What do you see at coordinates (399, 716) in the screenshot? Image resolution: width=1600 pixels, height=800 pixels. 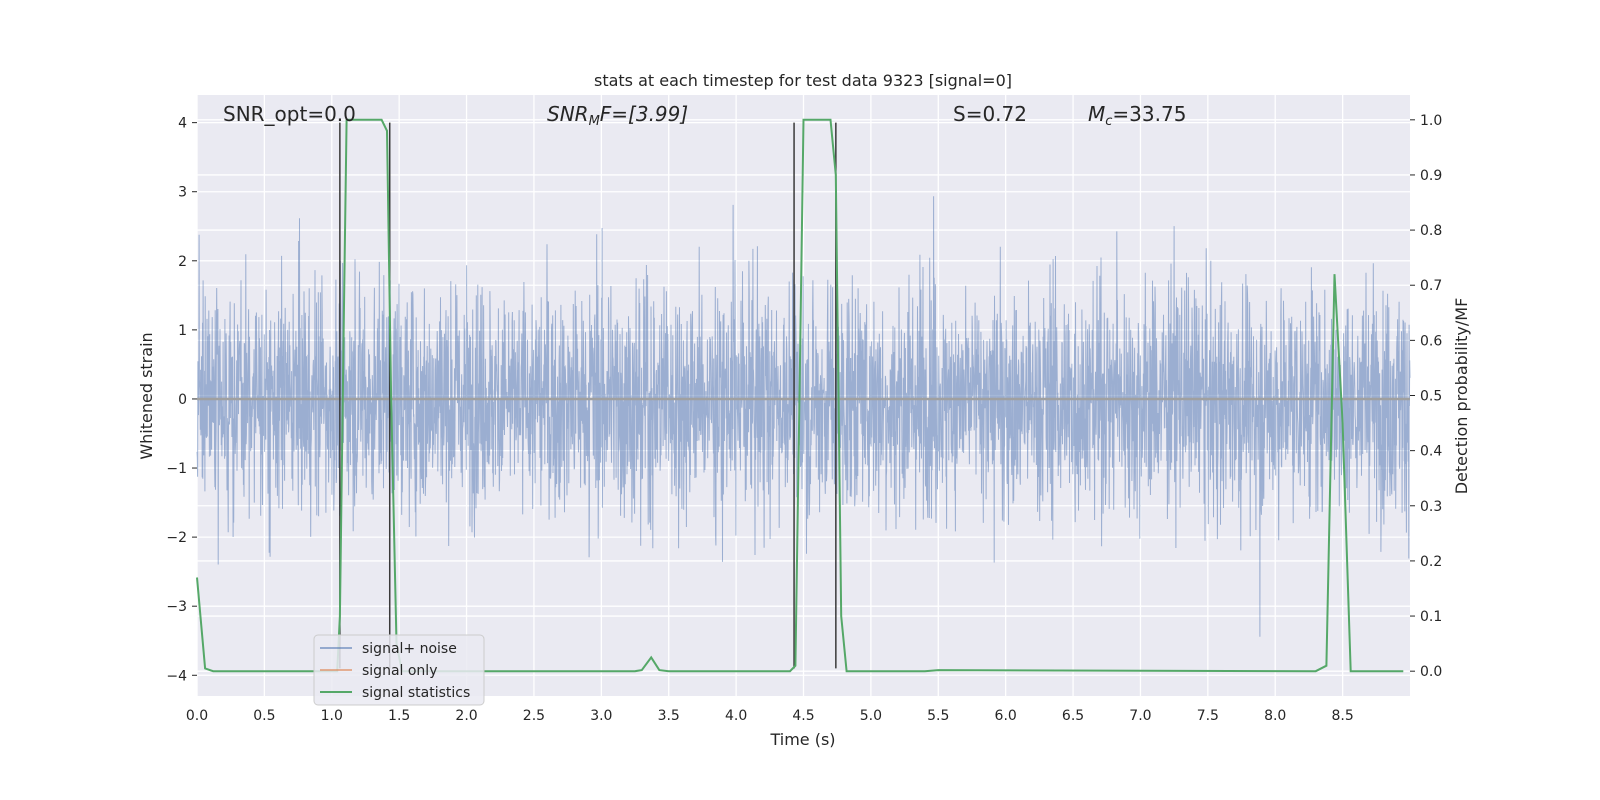 I see `x-tick-label: 1.5` at bounding box center [399, 716].